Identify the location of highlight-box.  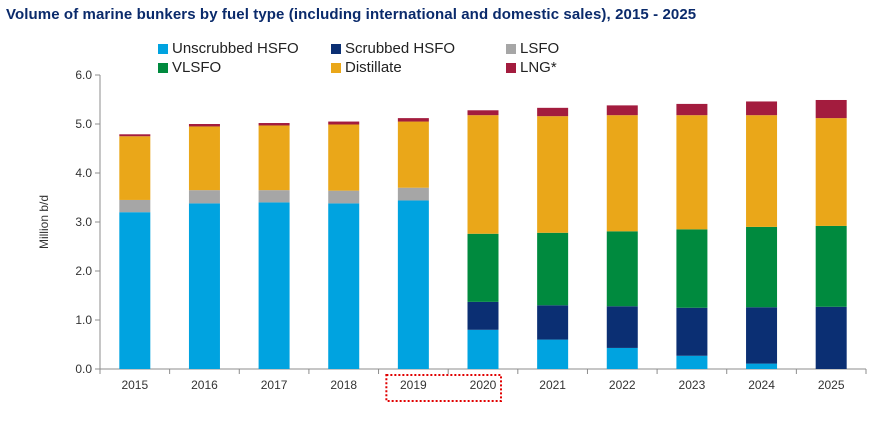
(444, 388).